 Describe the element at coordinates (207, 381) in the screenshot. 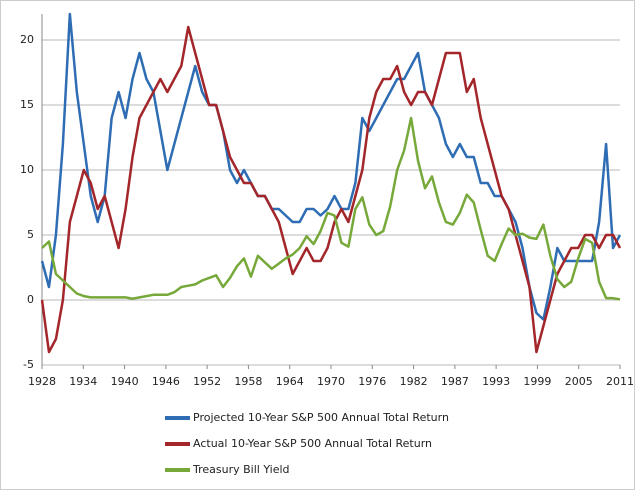

I see `x-tick-label: 1952` at that location.